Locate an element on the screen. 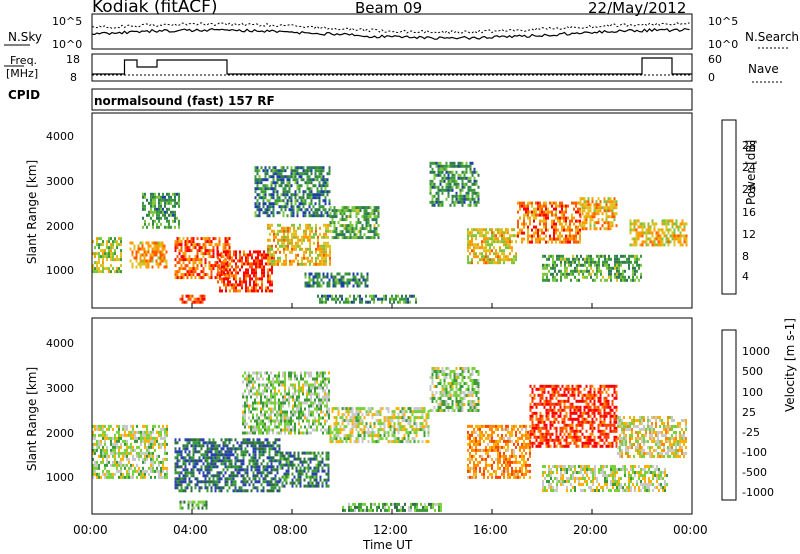 The width and height of the screenshot is (800, 554). freq-tick-top: 18 is located at coordinates (73, 59).